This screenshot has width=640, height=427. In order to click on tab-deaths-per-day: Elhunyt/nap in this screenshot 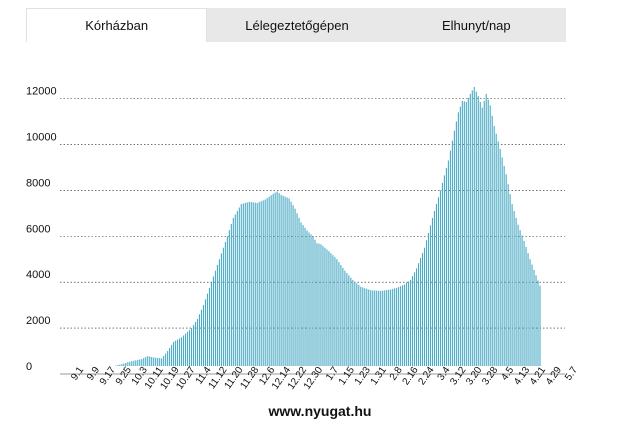, I will do `click(476, 25)`.